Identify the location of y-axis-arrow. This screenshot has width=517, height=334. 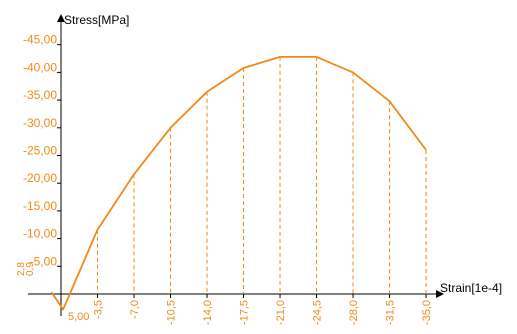
(61, 18).